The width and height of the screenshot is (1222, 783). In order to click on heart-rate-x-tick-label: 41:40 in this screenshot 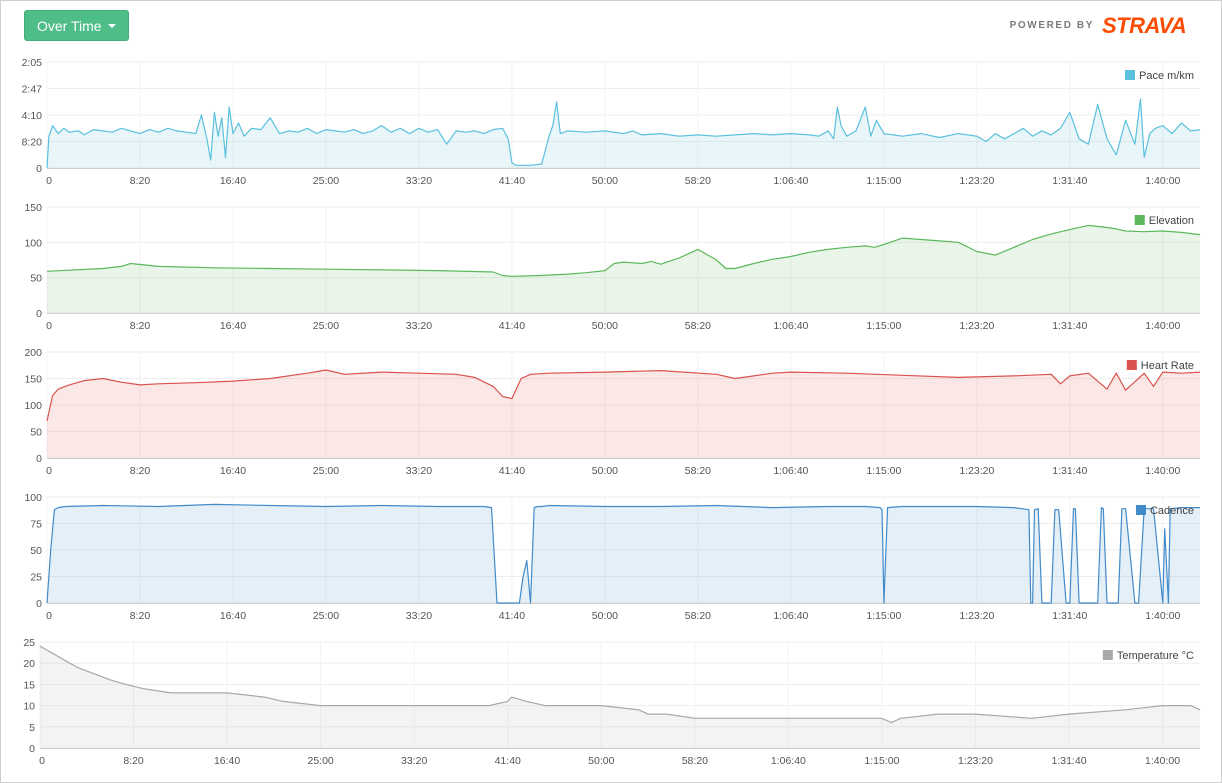, I will do `click(512, 471)`.